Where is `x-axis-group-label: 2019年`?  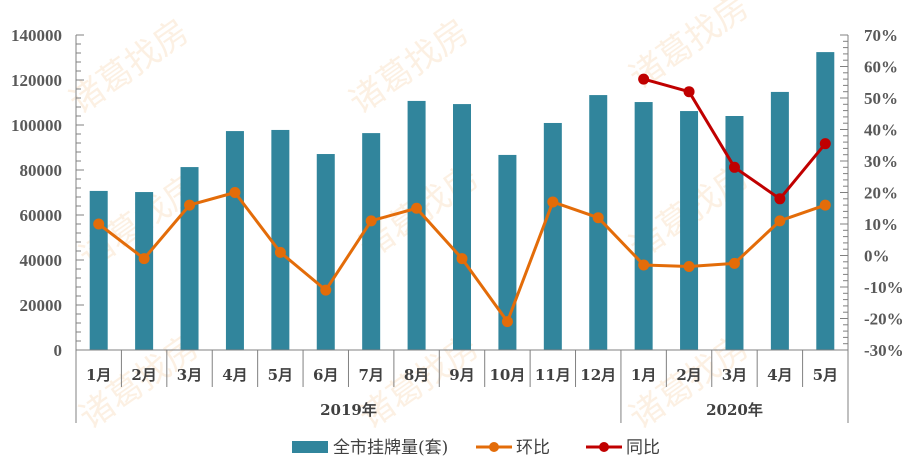 x-axis-group-label: 2019年 is located at coordinates (348, 410).